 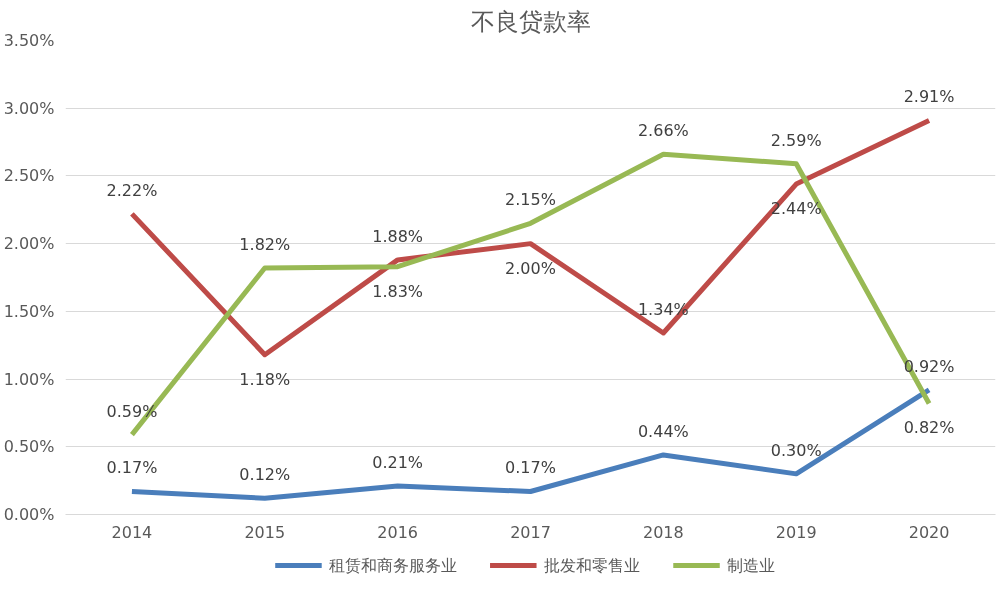 What do you see at coordinates (29, 108) in the screenshot?
I see `y-tick-label: 3.00%` at bounding box center [29, 108].